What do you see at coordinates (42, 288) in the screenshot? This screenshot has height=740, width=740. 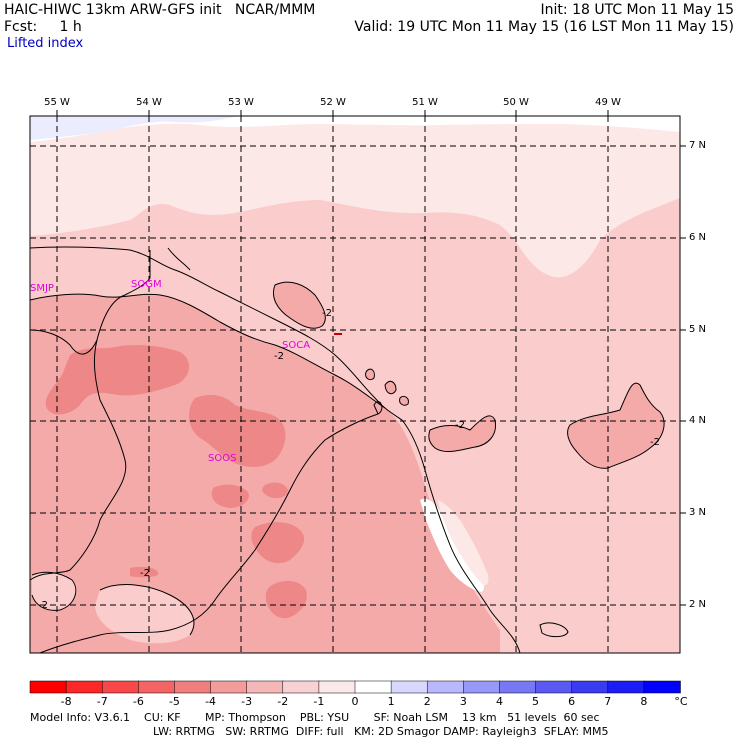 I see `station-smjp: SMJP` at bounding box center [42, 288].